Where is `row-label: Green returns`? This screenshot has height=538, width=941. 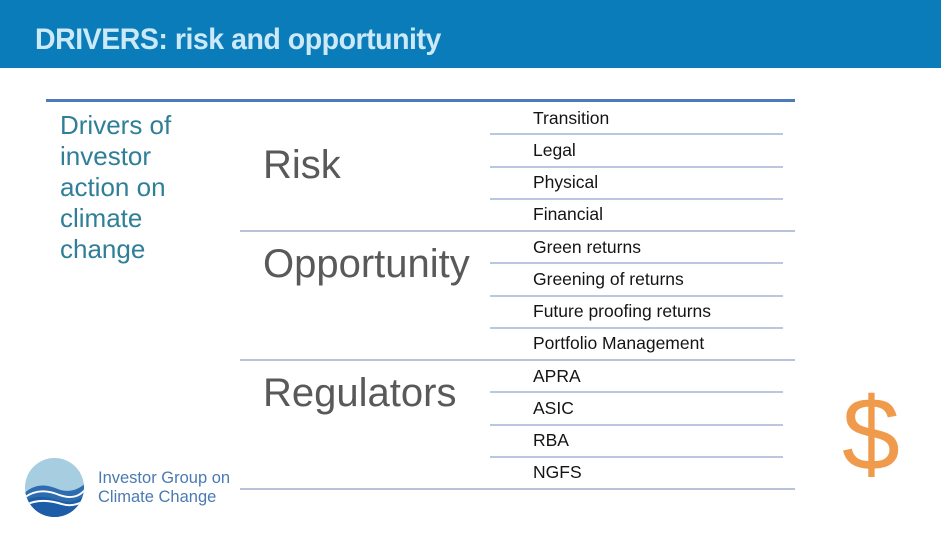 row-label: Green returns is located at coordinates (587, 246).